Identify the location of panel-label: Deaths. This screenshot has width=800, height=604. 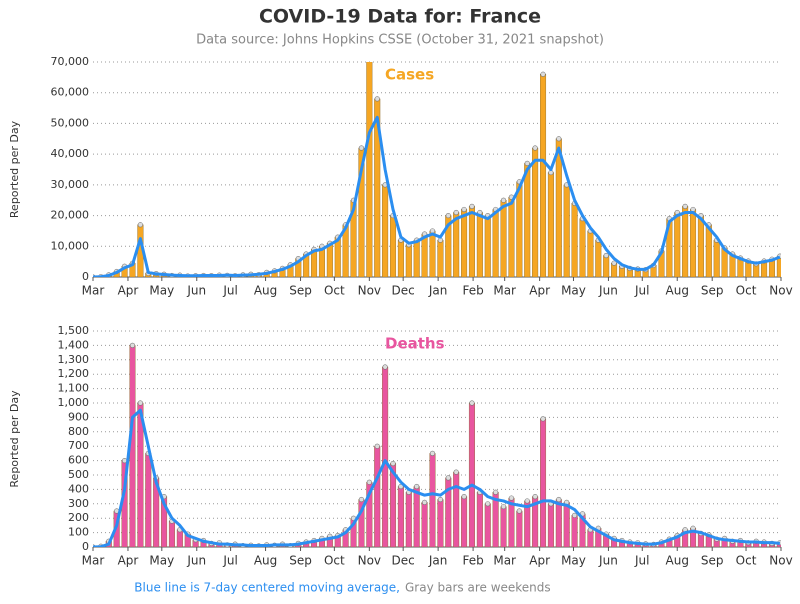
(415, 344).